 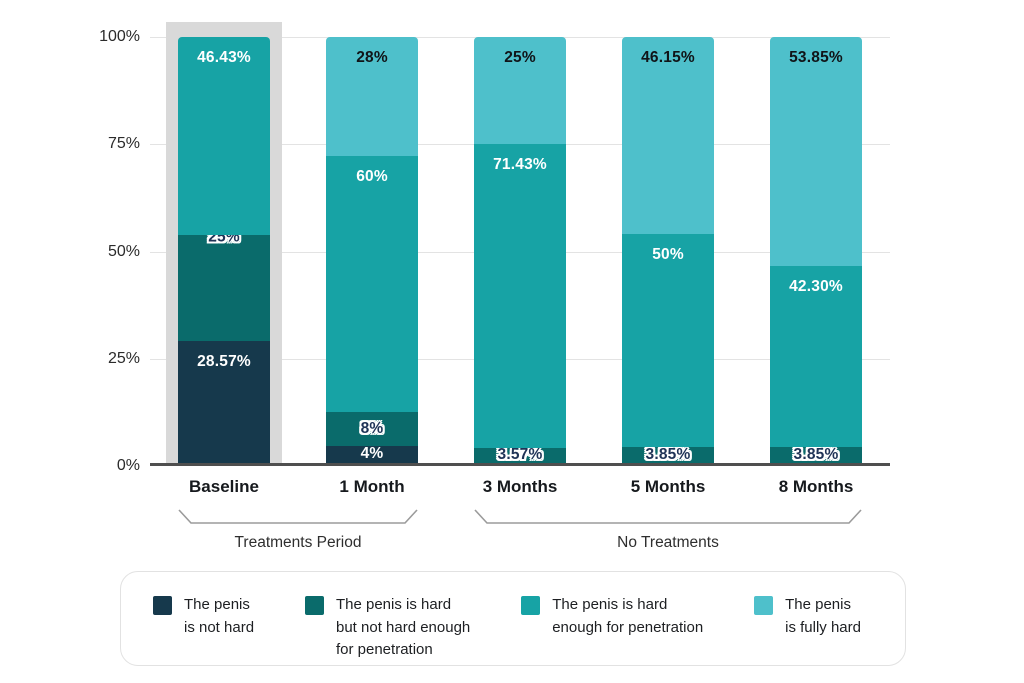 What do you see at coordinates (123, 144) in the screenshot?
I see `y-axis-tick-label: 75%` at bounding box center [123, 144].